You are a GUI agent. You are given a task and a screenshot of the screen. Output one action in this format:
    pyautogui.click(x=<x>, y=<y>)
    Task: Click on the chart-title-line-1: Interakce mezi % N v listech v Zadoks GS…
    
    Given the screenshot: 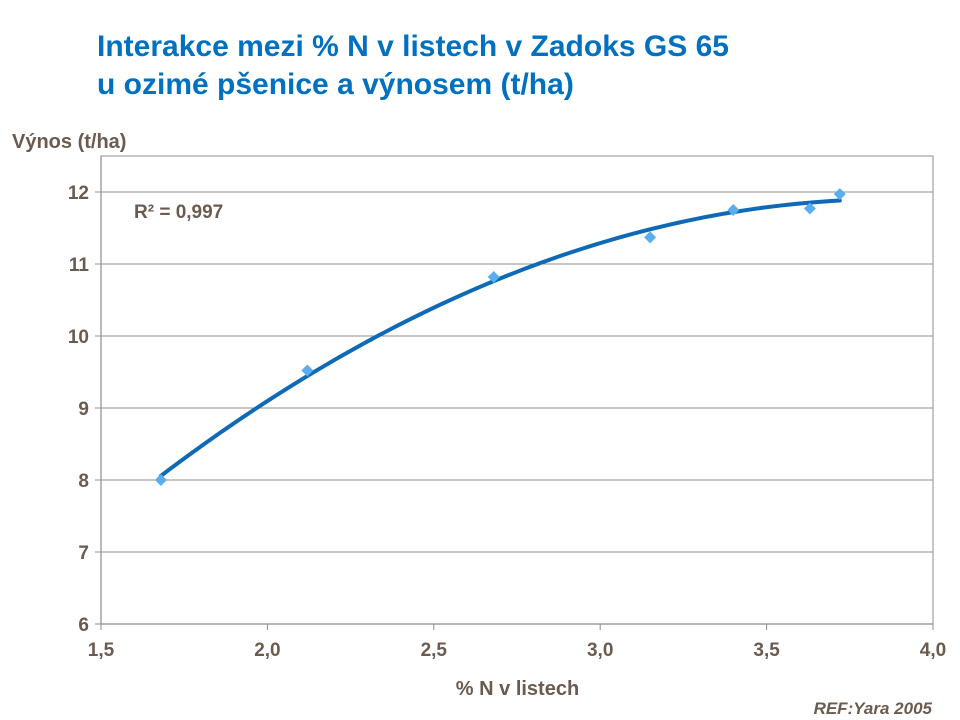 What is the action you would take?
    pyautogui.click(x=413, y=46)
    